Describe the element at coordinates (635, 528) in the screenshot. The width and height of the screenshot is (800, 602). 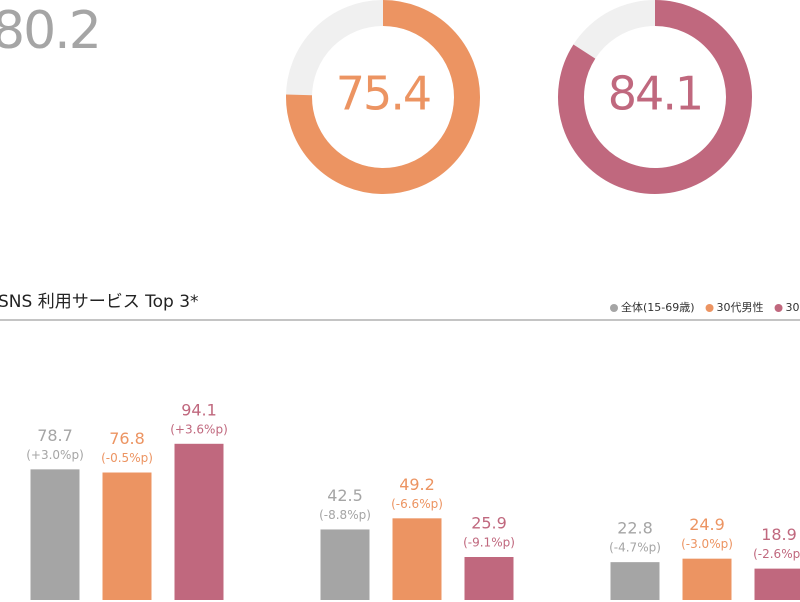
I see `bar-value: 22.8` at that location.